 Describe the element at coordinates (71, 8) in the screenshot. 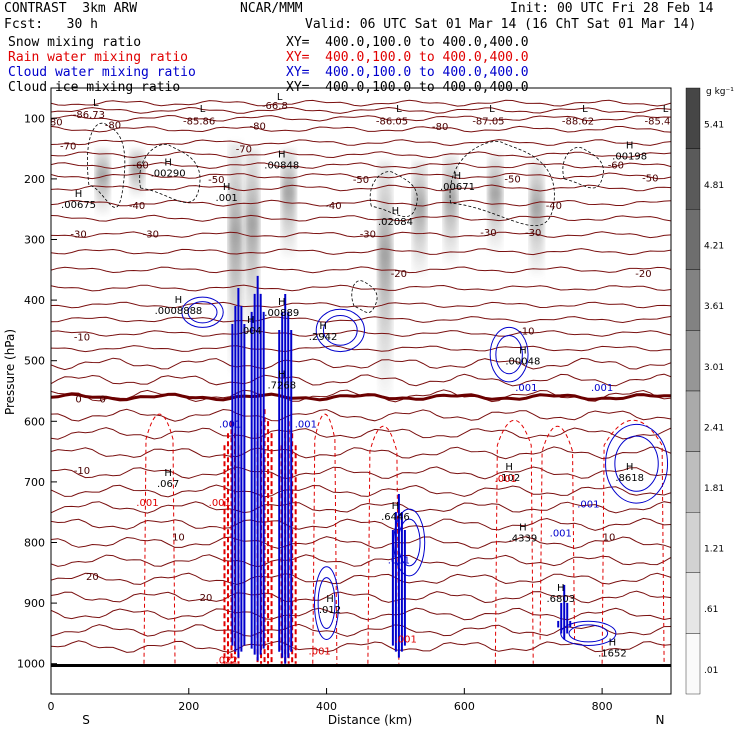

I see `model-title: CONTRAST 3km ARW` at that location.